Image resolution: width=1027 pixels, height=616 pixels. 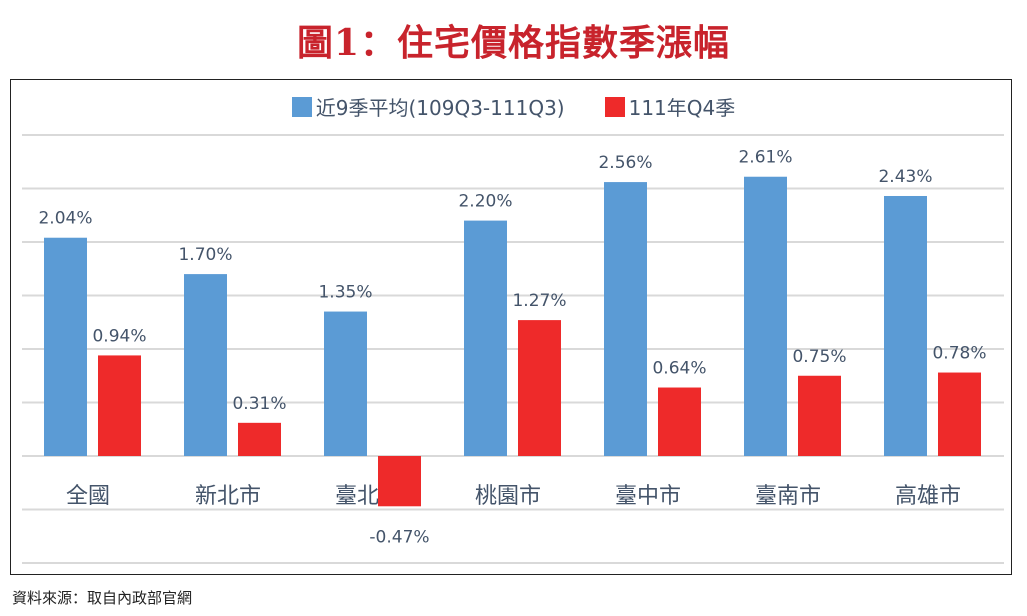 I want to click on category-label: 臺中市, so click(x=648, y=496).